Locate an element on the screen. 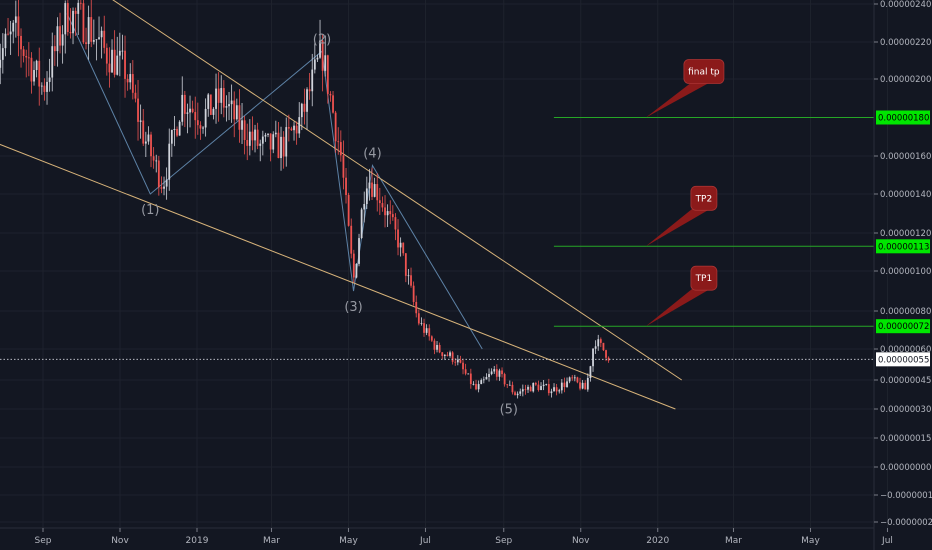 This screenshot has width=932, height=550. time-axis-tick-label: 2020 is located at coordinates (657, 541).